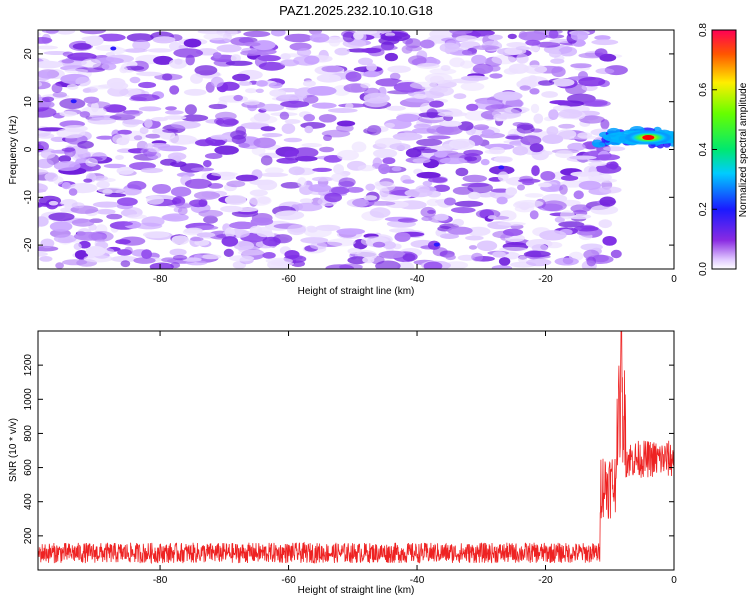 The width and height of the screenshot is (750, 605). What do you see at coordinates (356, 291) in the screenshot?
I see `heatmap-x-axis-label: Height of straight line (km)` at bounding box center [356, 291].